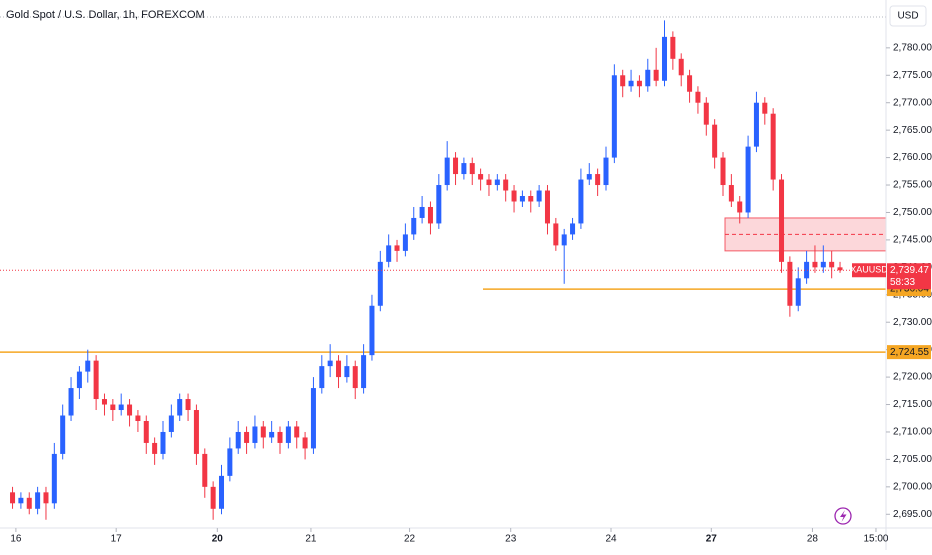  What do you see at coordinates (902, 282) in the screenshot?
I see `countdown: 58:33` at bounding box center [902, 282].